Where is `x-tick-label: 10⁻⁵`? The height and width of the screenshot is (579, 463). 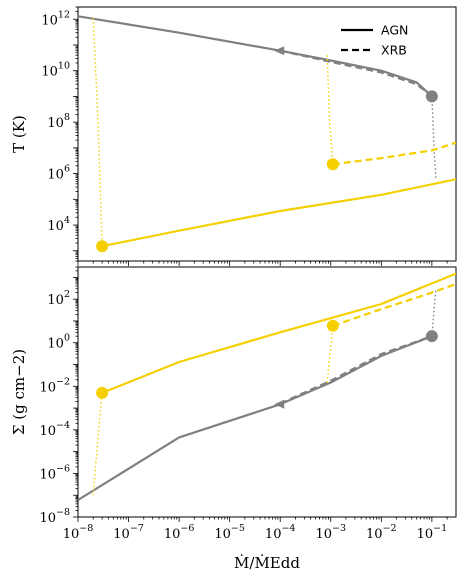 x-tick-label: 10⁻⁵ is located at coordinates (229, 532).